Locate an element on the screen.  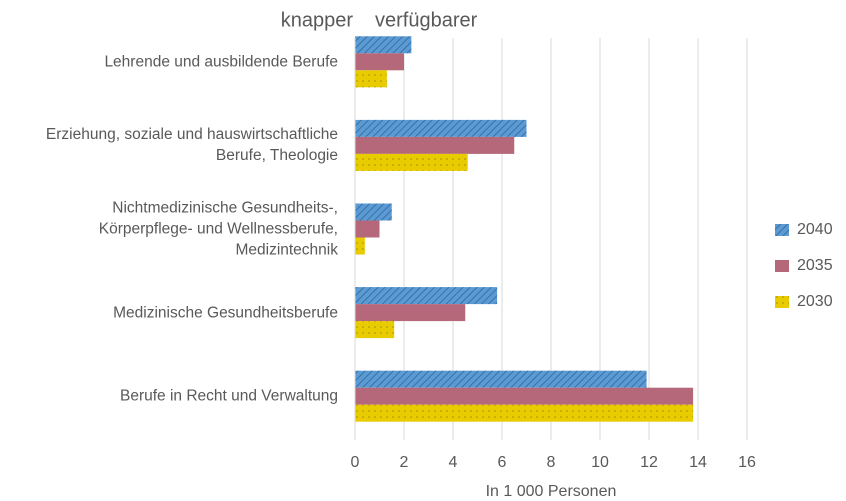
x-tick-label: 12 is located at coordinates (649, 462).